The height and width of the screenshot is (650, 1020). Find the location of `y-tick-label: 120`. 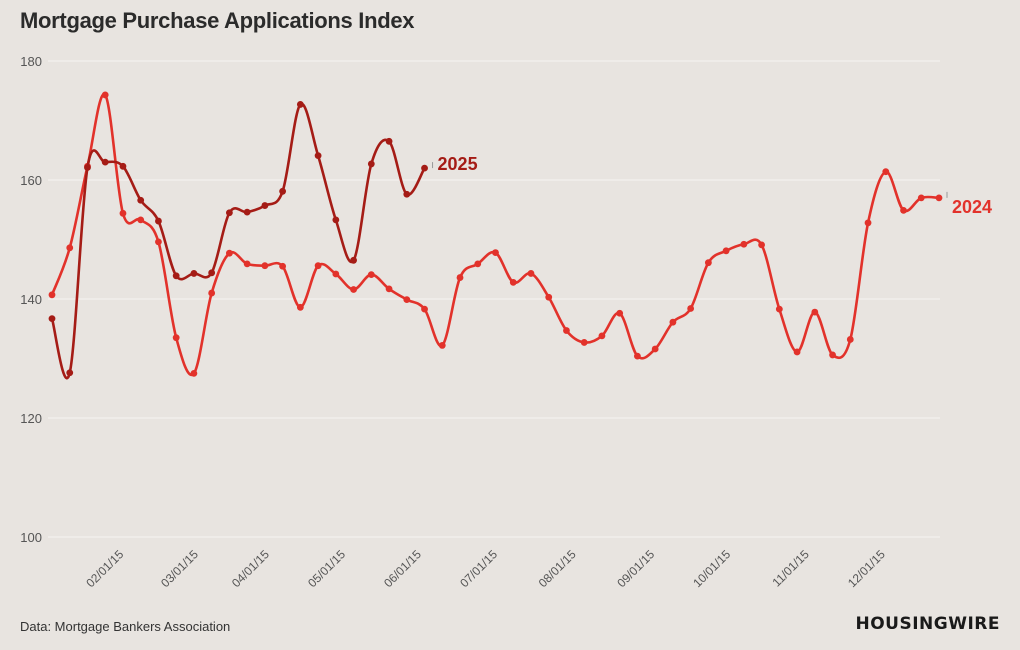

y-tick-label: 120 is located at coordinates (31, 418).